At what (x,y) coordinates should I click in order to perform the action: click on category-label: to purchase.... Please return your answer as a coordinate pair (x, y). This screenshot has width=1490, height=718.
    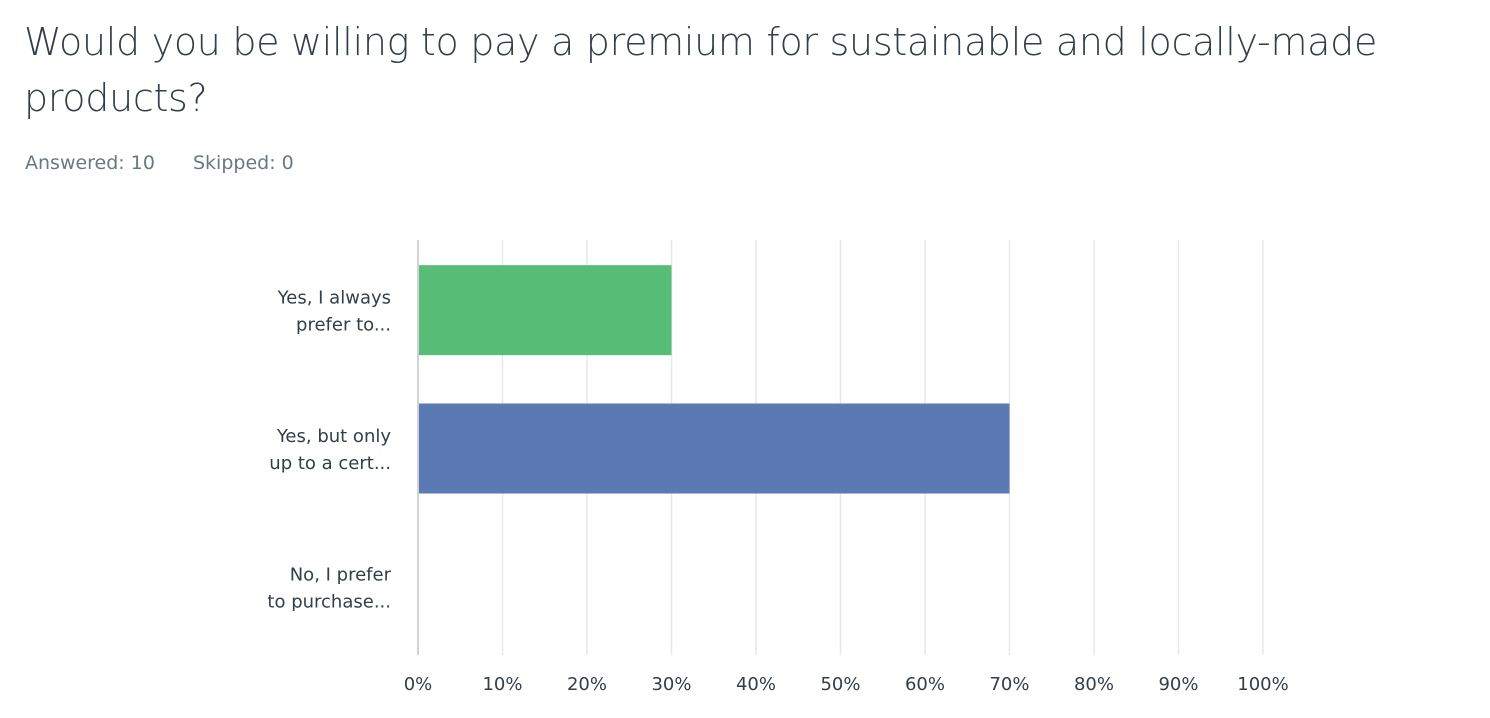
    Looking at the image, I should click on (329, 601).